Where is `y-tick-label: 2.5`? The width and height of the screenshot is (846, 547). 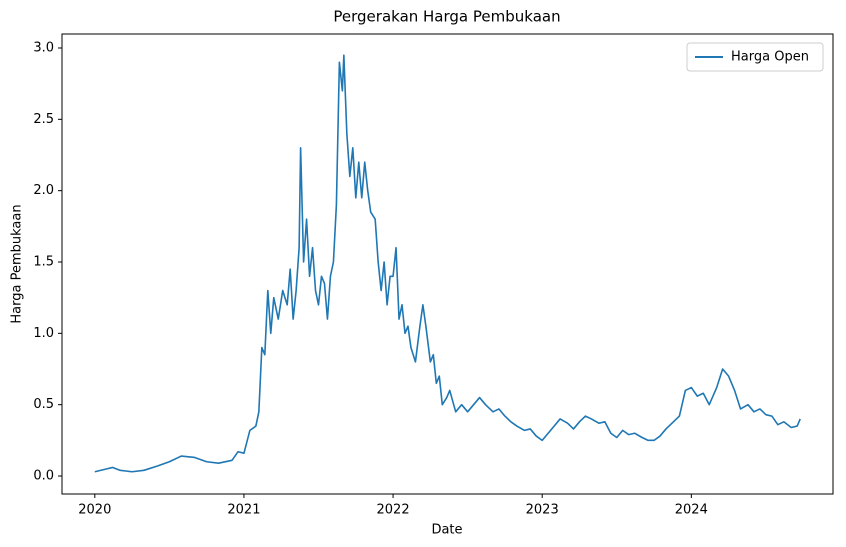 y-tick-label: 2.5 is located at coordinates (43, 119).